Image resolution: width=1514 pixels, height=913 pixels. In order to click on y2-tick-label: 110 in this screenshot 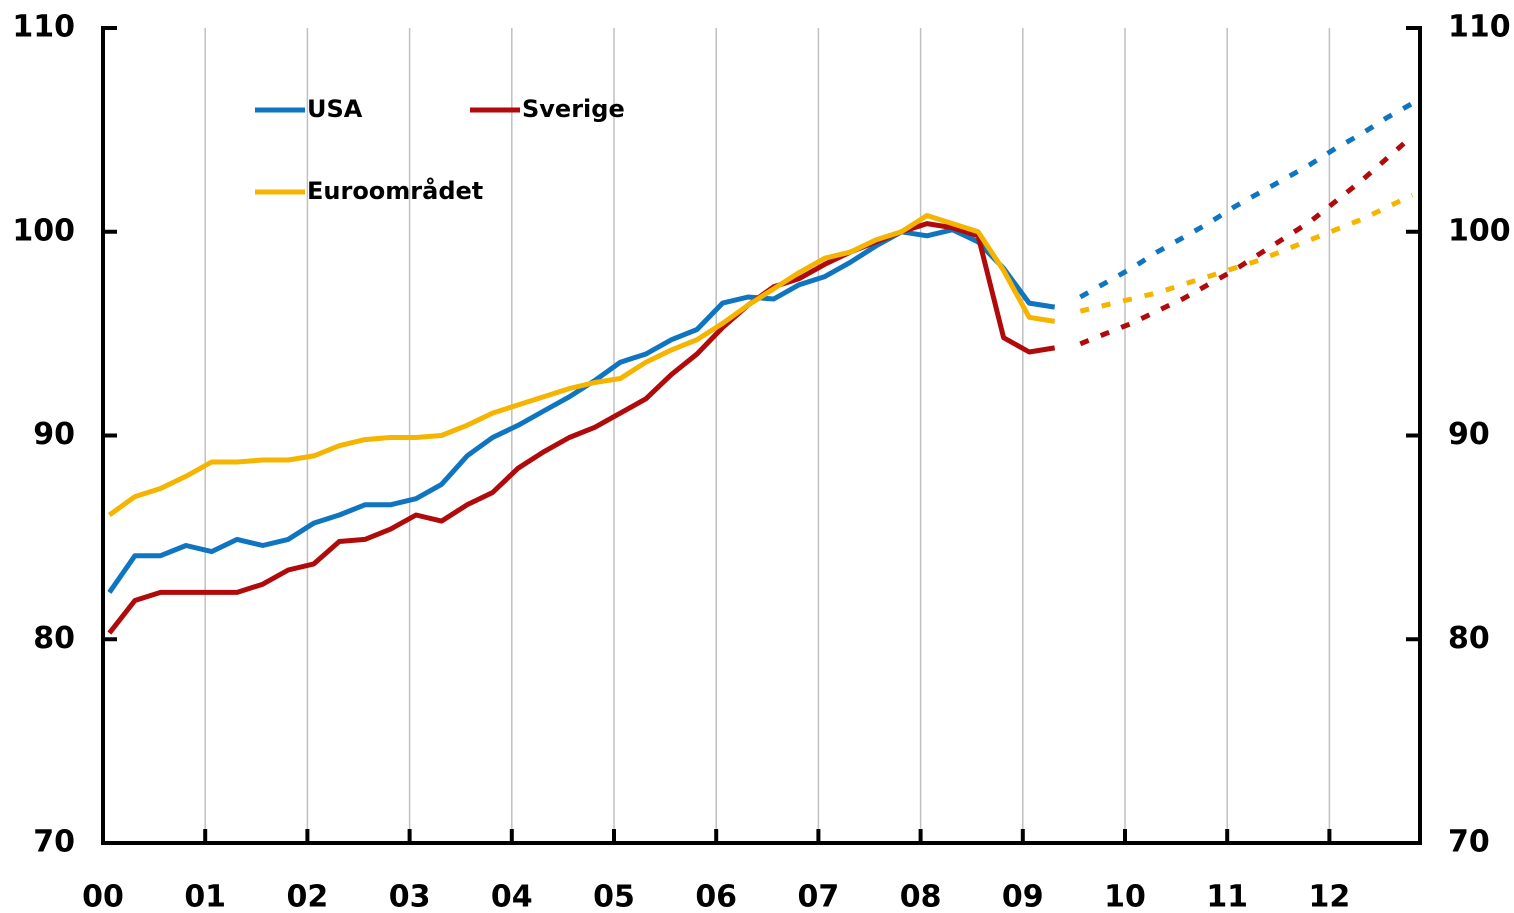, I will do `click(1479, 27)`.